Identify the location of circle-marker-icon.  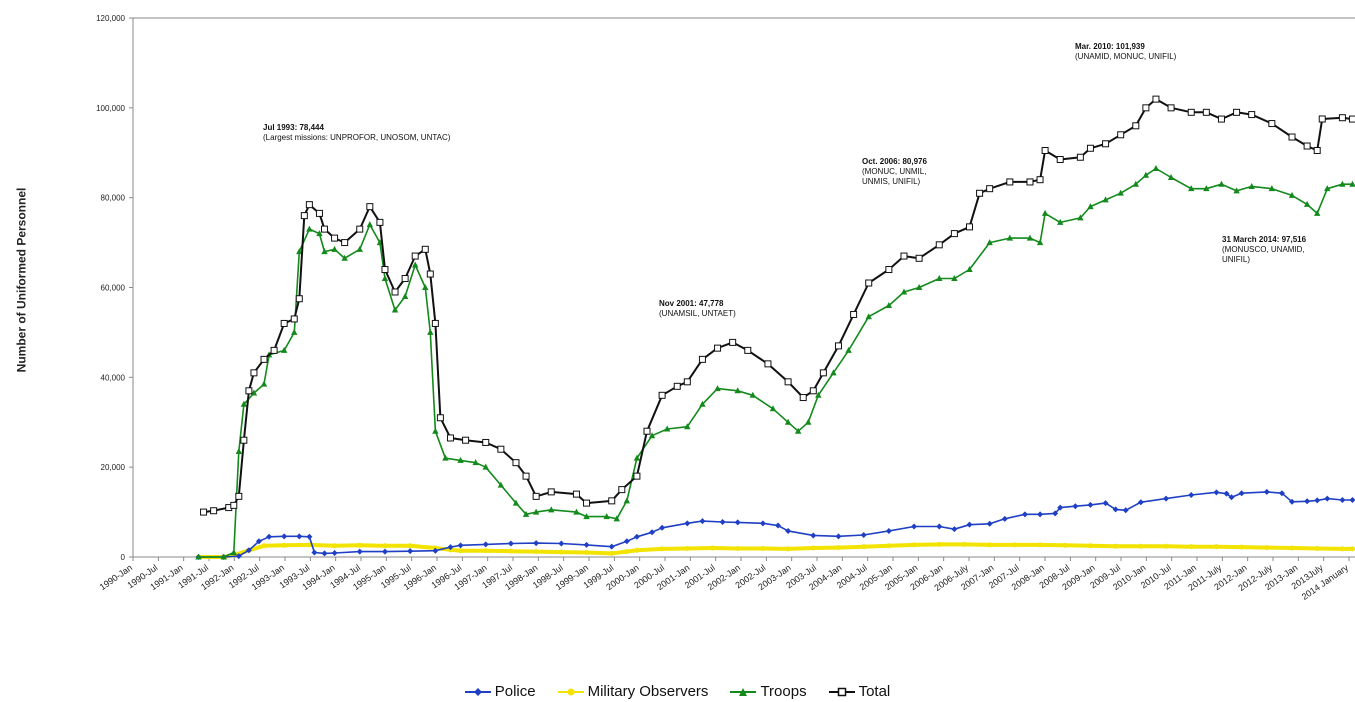
(570, 691).